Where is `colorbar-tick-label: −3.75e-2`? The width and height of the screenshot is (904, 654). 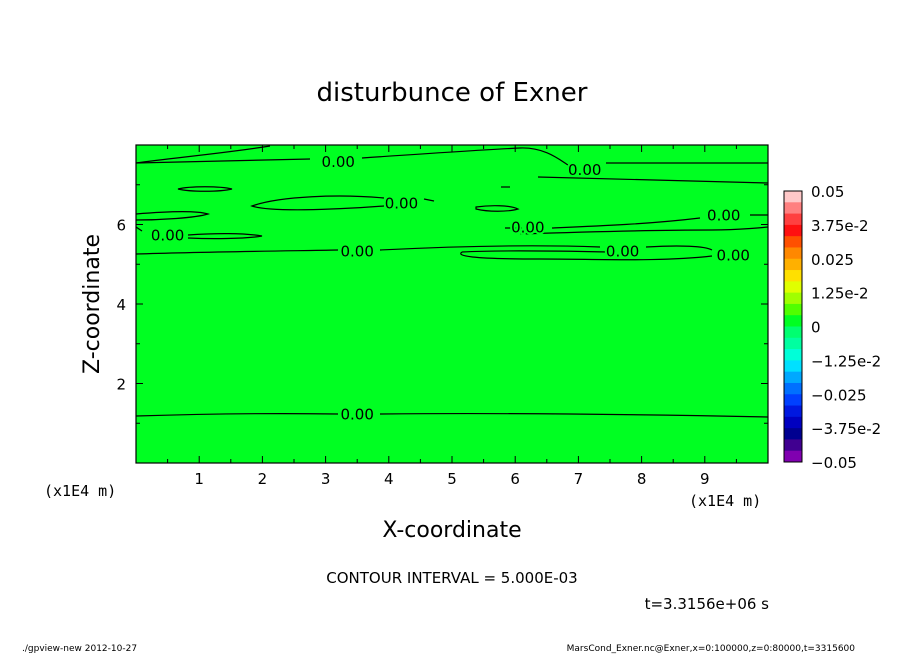 colorbar-tick-label: −3.75e-2 is located at coordinates (846, 429).